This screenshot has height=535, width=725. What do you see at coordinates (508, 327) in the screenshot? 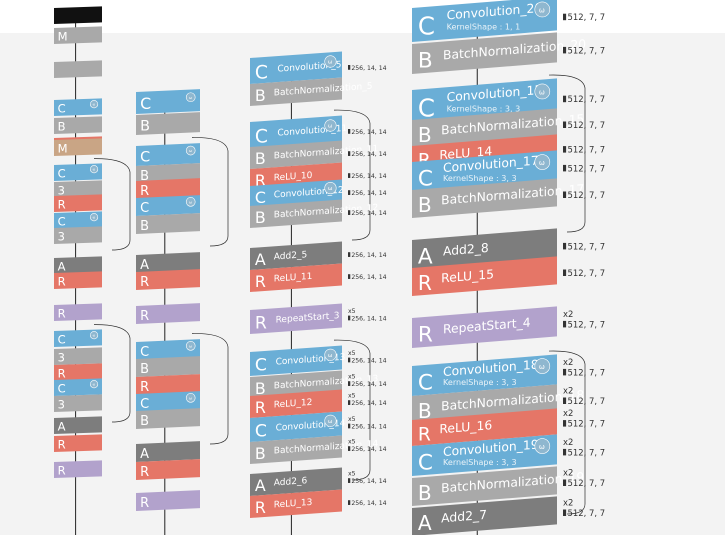
I see `node-repeatstart-4: R RepeatStart_4 512, 7, 7x2` at bounding box center [508, 327].